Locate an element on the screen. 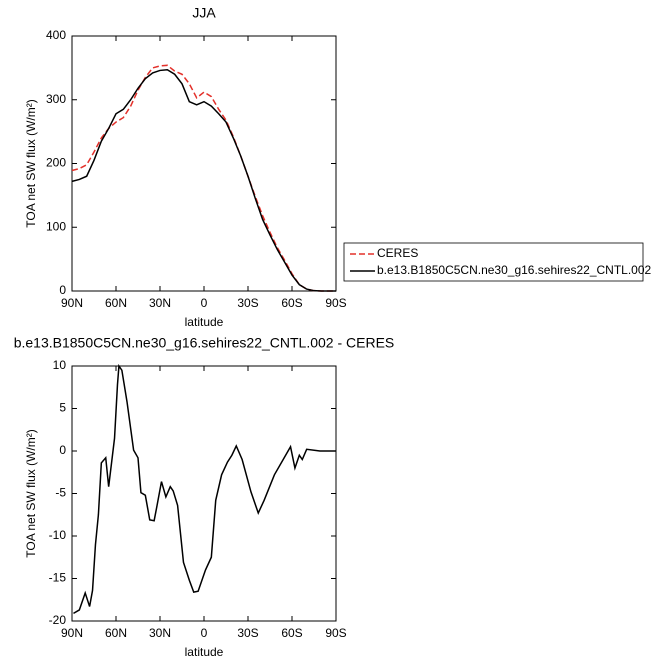 The image size is (666, 670). chart-title: JJA is located at coordinates (204, 13).